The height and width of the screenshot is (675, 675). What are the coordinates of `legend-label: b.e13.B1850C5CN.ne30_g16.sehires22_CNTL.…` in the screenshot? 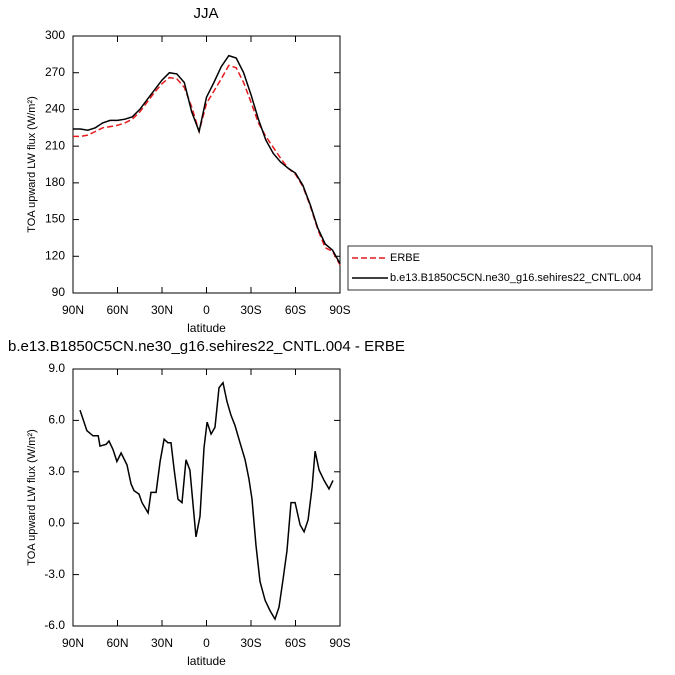 It's located at (515, 278).